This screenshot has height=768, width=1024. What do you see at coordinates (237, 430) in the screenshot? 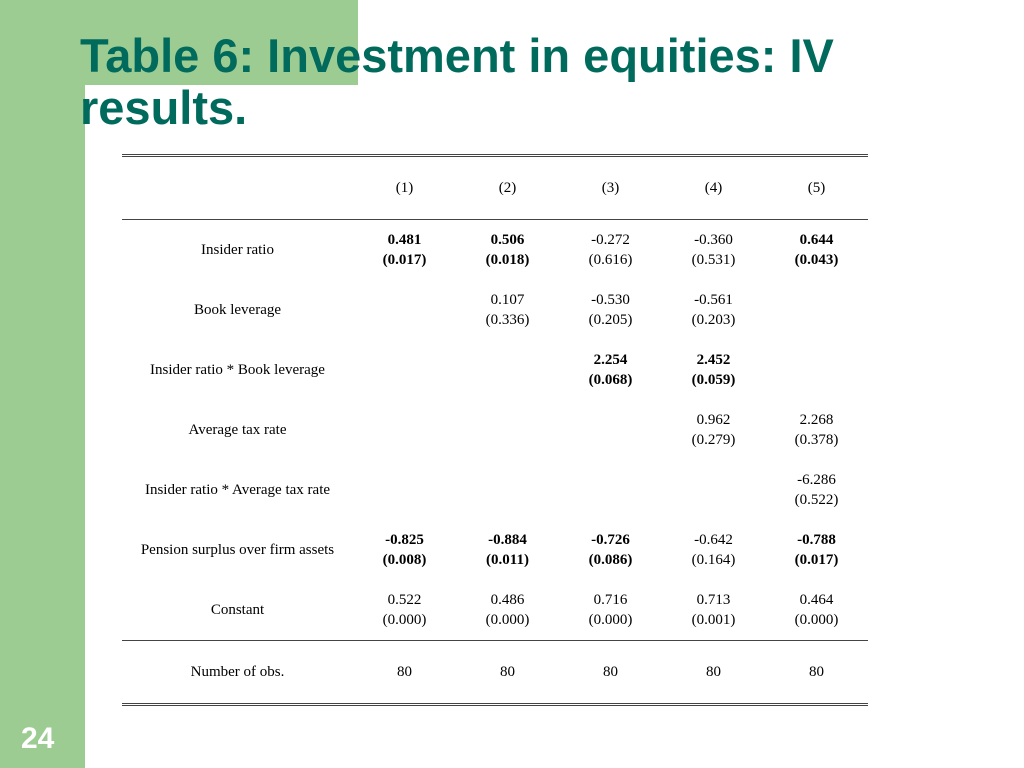
I see `row-label: Average tax rate` at bounding box center [237, 430].